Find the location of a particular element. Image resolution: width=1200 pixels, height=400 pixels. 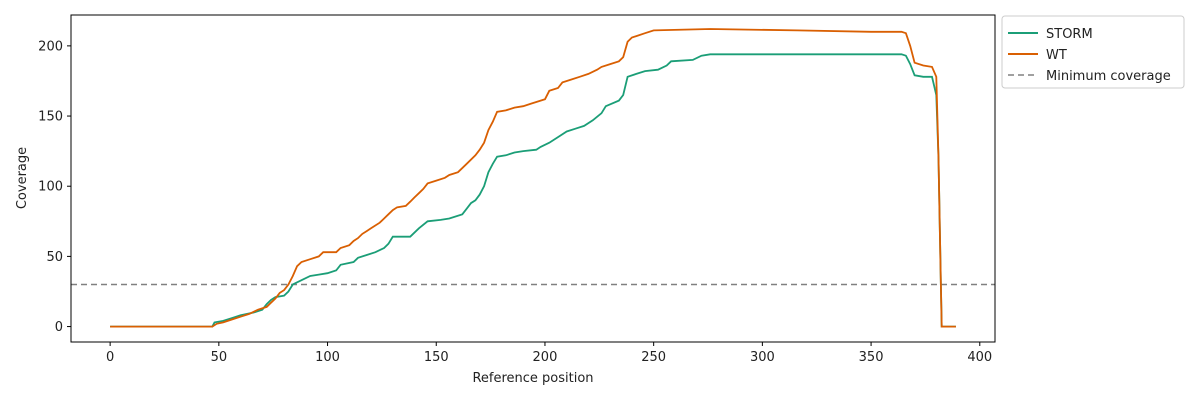

legend-box is located at coordinates (1093, 52).